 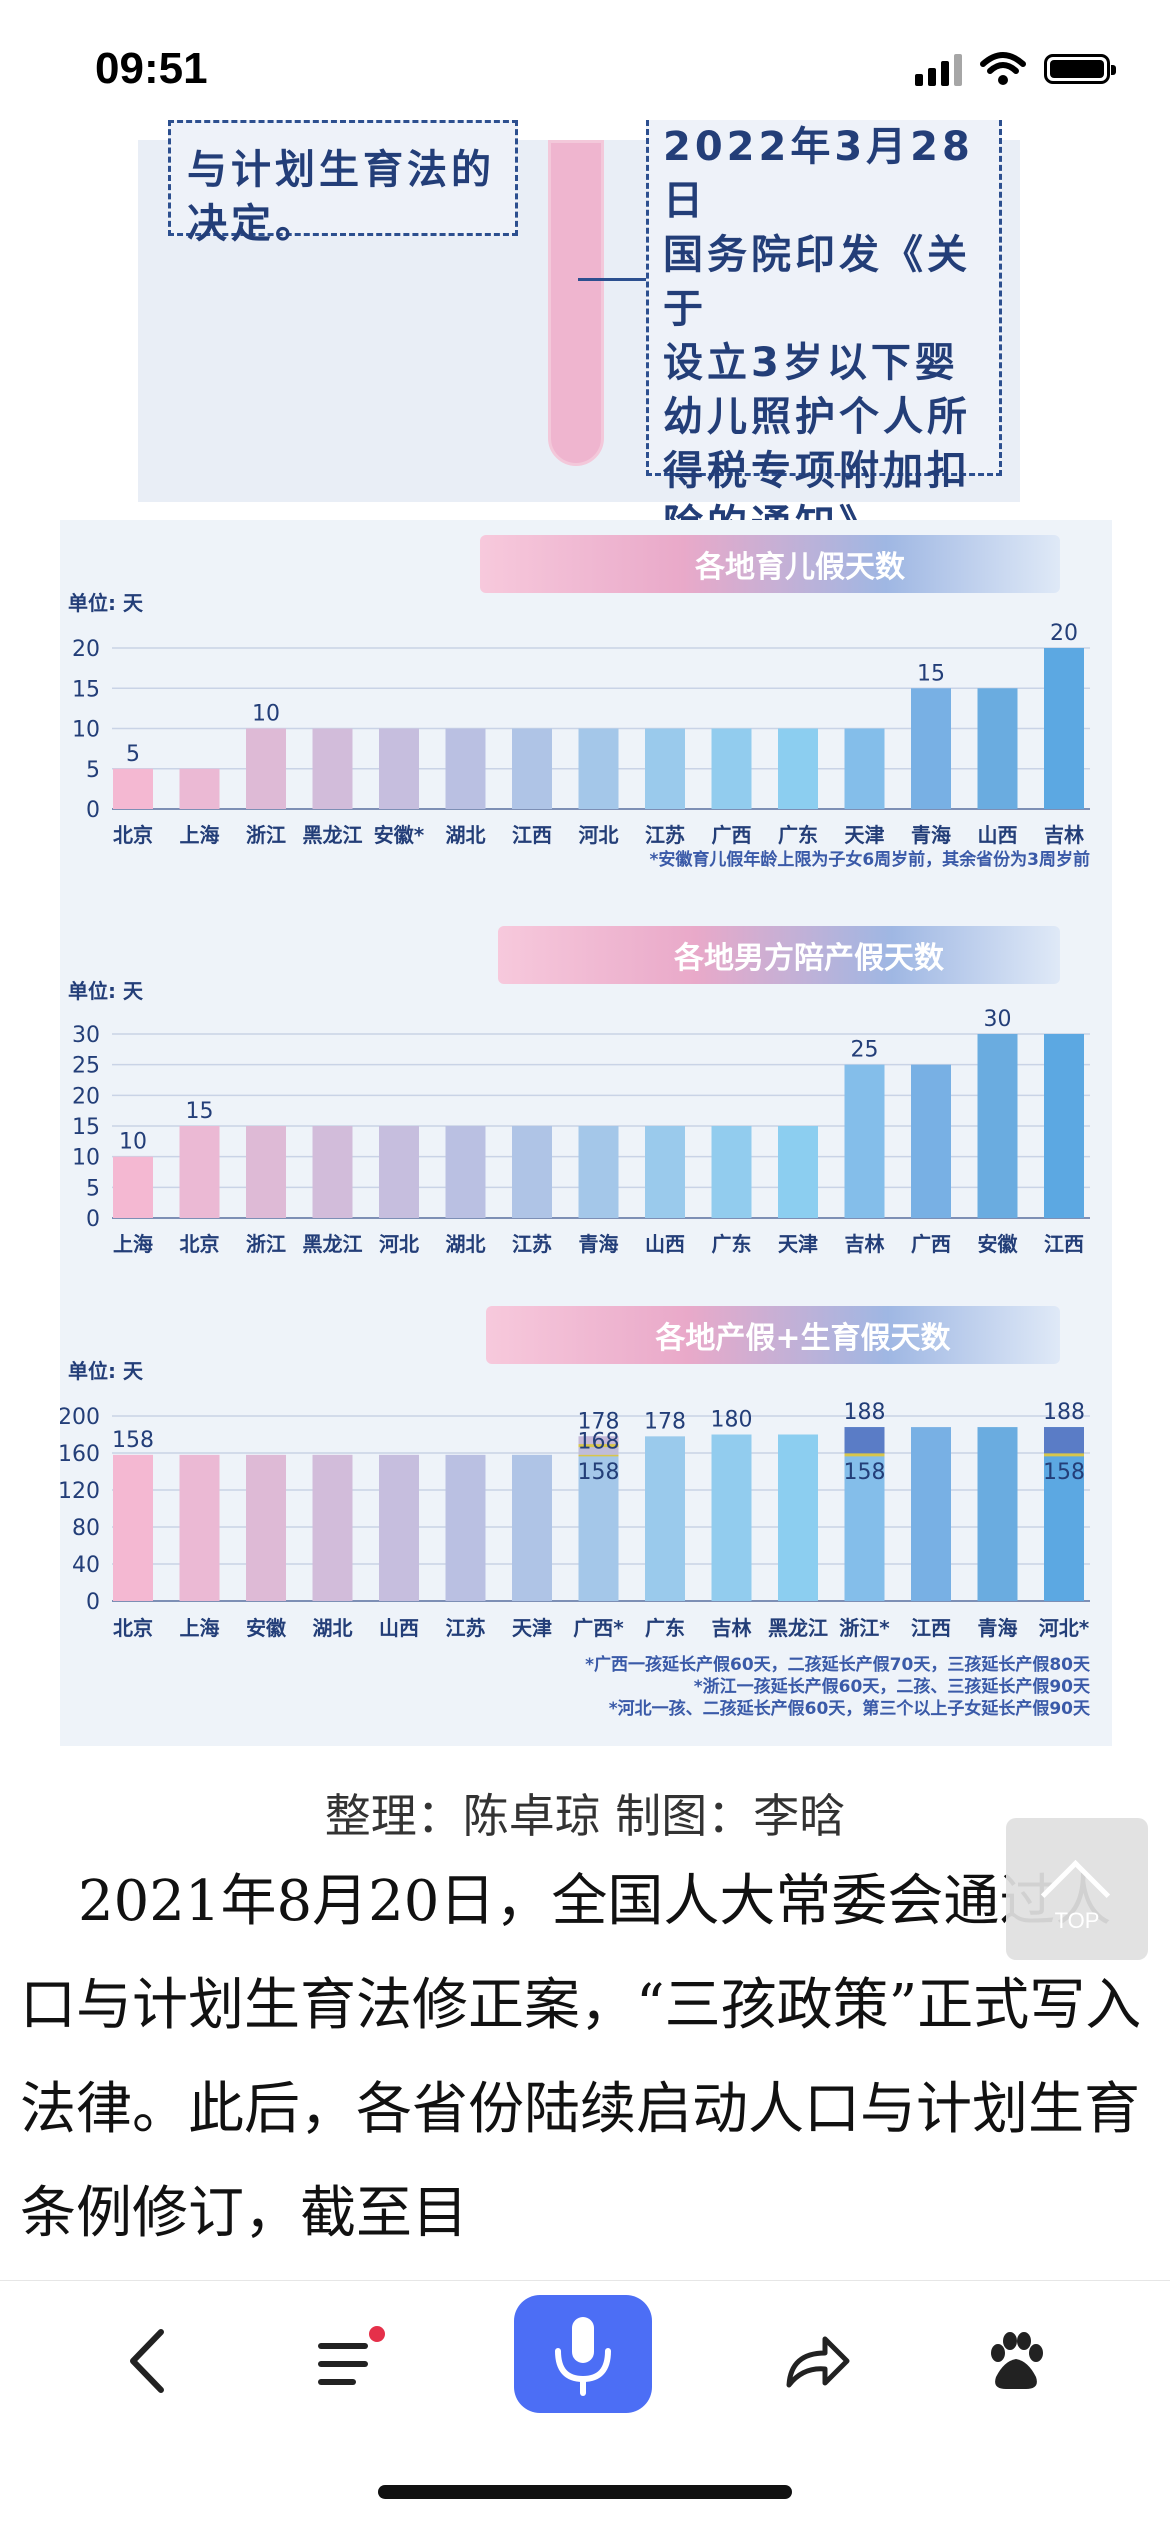 I want to click on share-icon, so click(x=818, y=2362).